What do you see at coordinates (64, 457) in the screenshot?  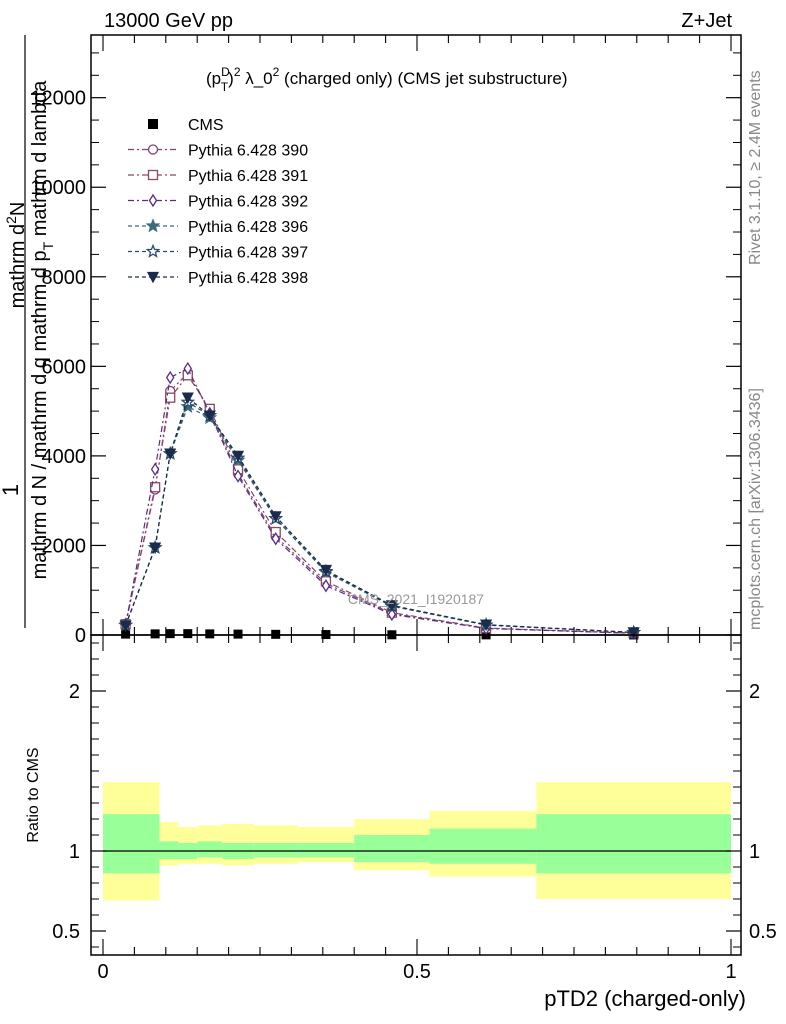 I see `y-tick-label: 4000` at bounding box center [64, 457].